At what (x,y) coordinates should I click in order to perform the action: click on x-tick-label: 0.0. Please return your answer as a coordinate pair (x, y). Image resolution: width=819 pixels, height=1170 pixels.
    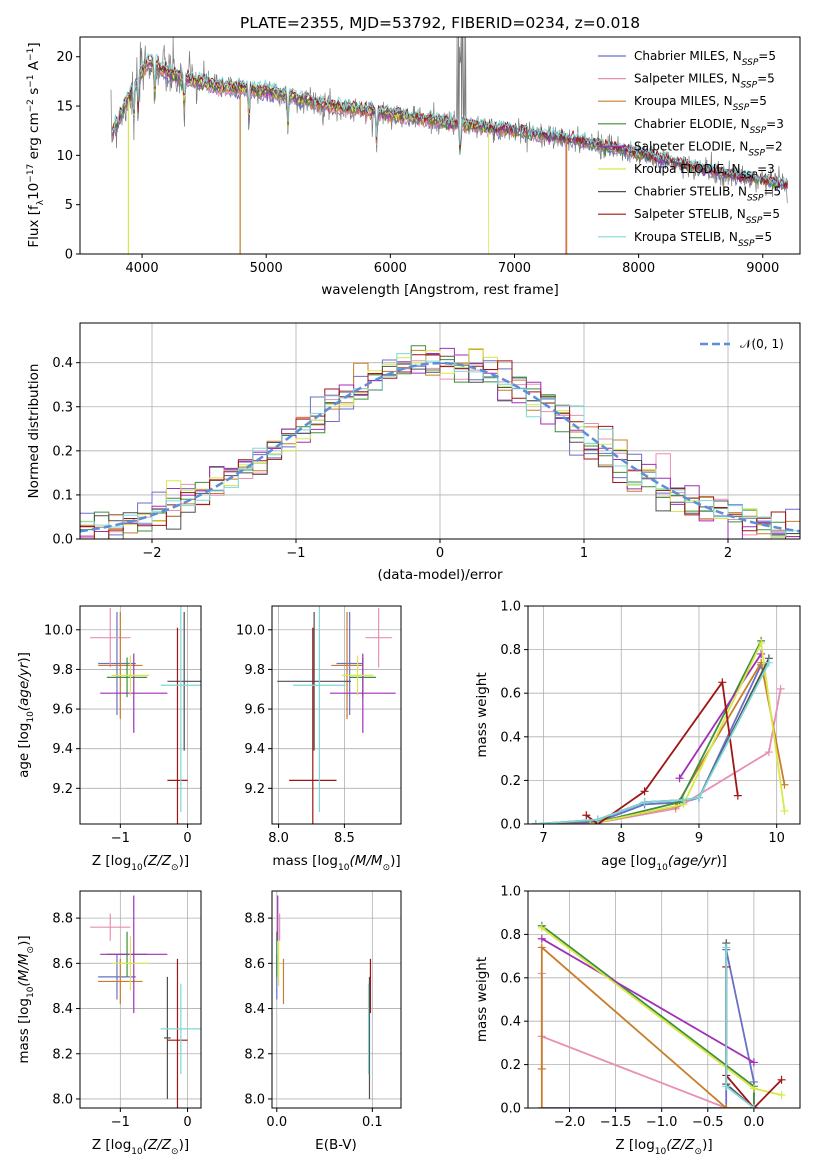
    Looking at the image, I should click on (276, 1122).